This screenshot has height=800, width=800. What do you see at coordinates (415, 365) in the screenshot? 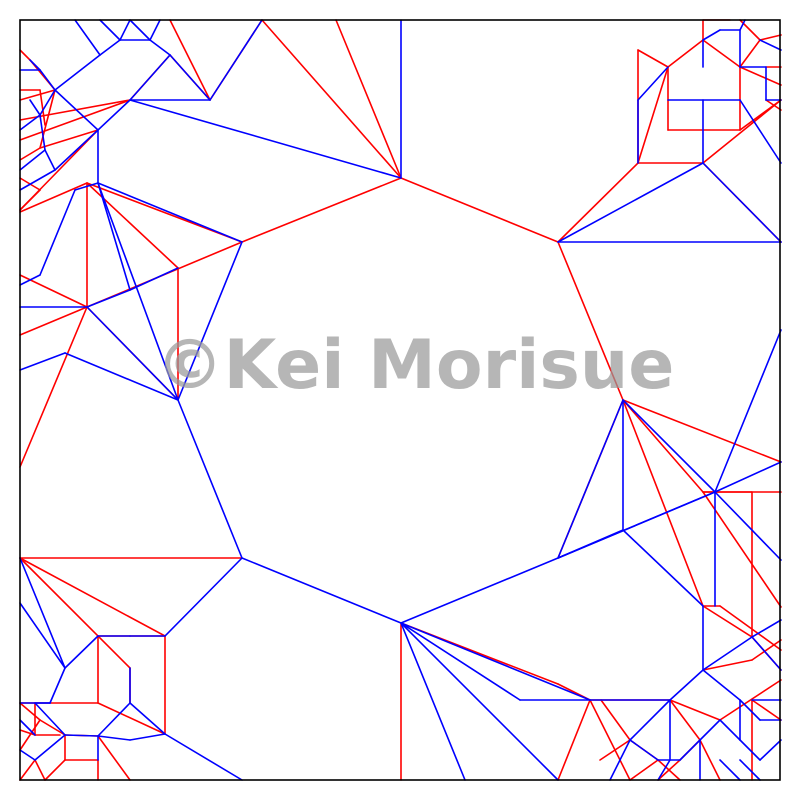
I see `copyright-watermark: ©Kei Morisue` at bounding box center [415, 365].